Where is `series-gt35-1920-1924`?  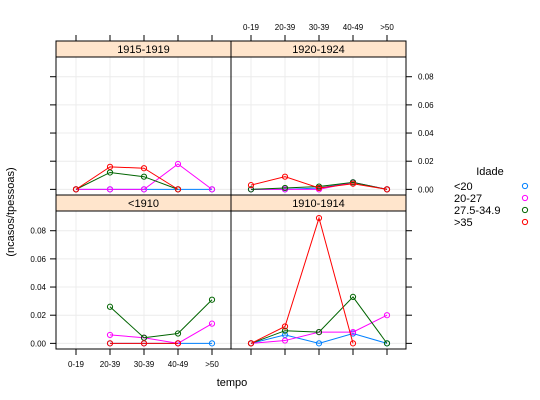 series-gt35-1920-1924 is located at coordinates (319, 183).